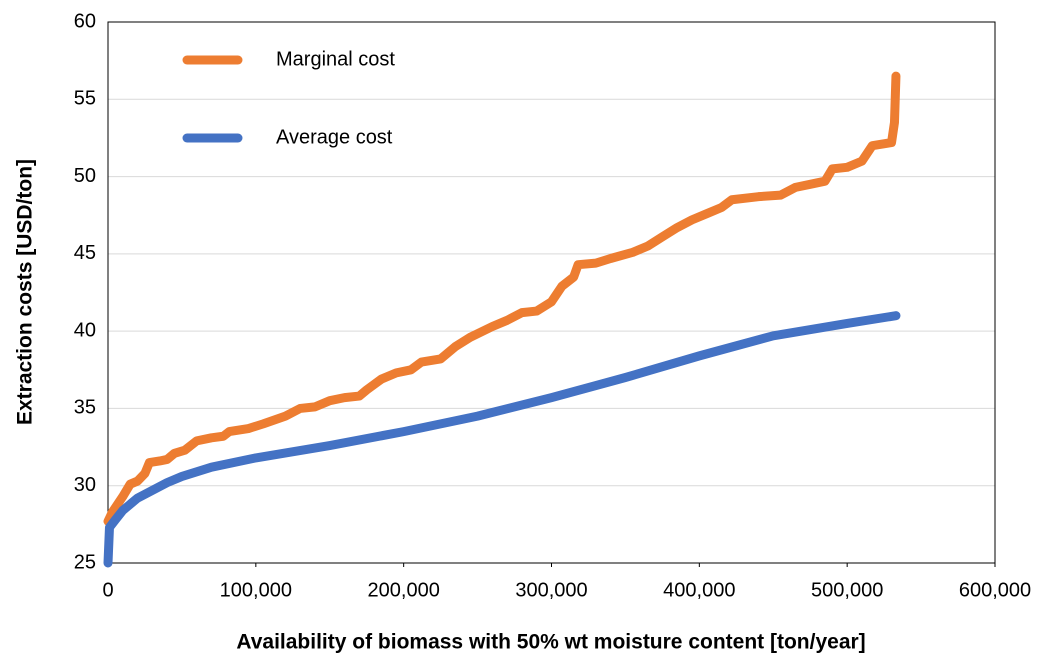  I want to click on y-axis-title: Extraction costs [USD/ton], so click(25, 292).